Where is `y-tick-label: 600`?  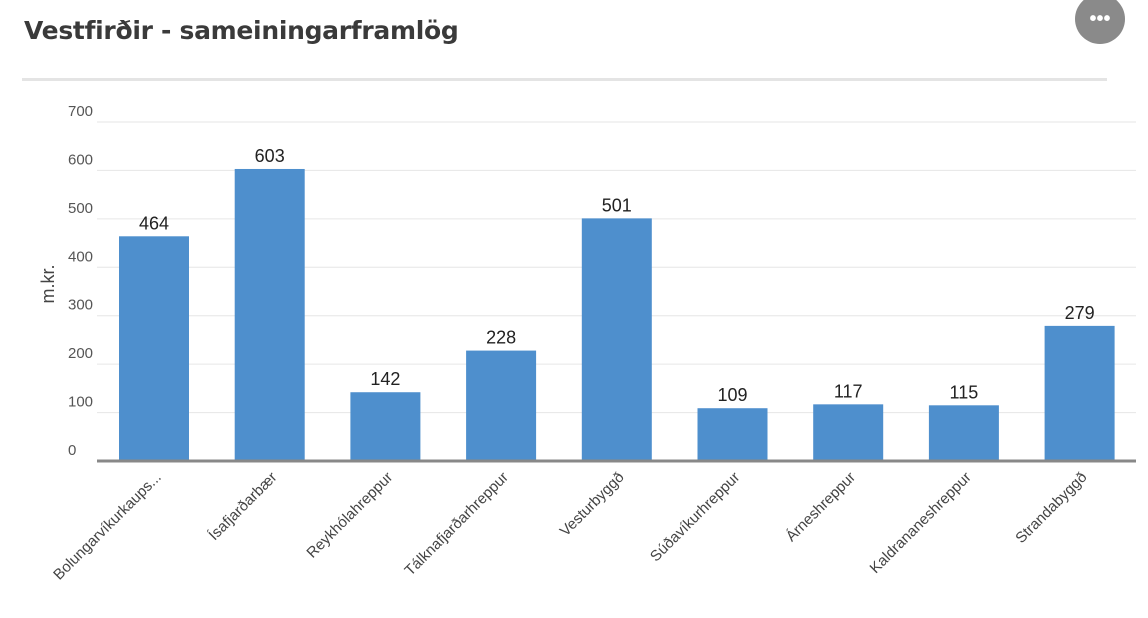 y-tick-label: 600 is located at coordinates (80, 159).